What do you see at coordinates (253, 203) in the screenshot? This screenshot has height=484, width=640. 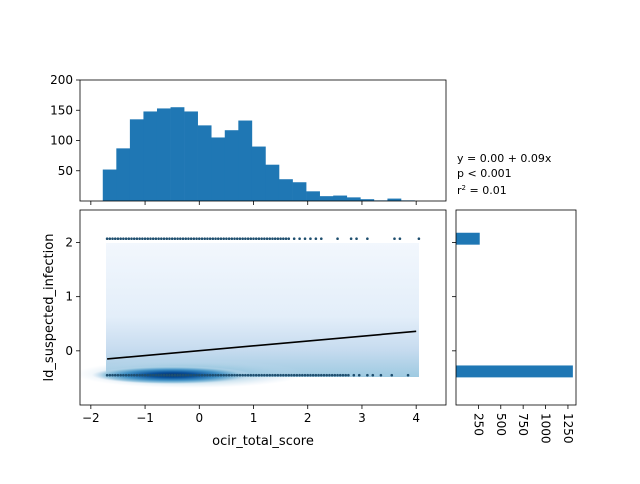 I see `marginal-x-xticks` at bounding box center [253, 203].